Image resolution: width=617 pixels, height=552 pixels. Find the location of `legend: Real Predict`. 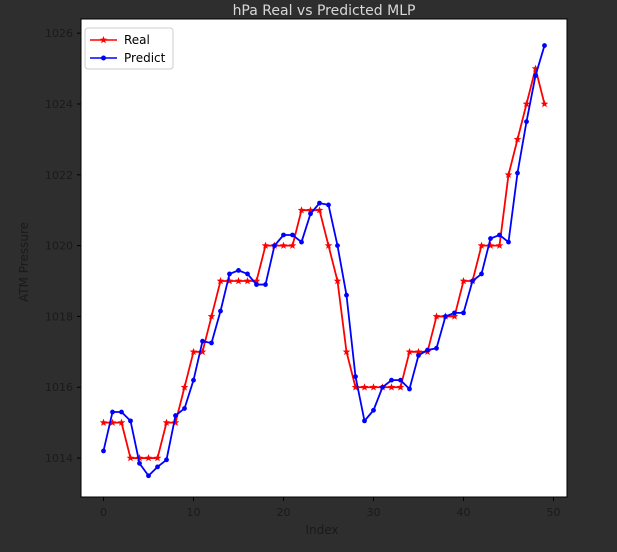

legend: Real Predict is located at coordinates (129, 48).